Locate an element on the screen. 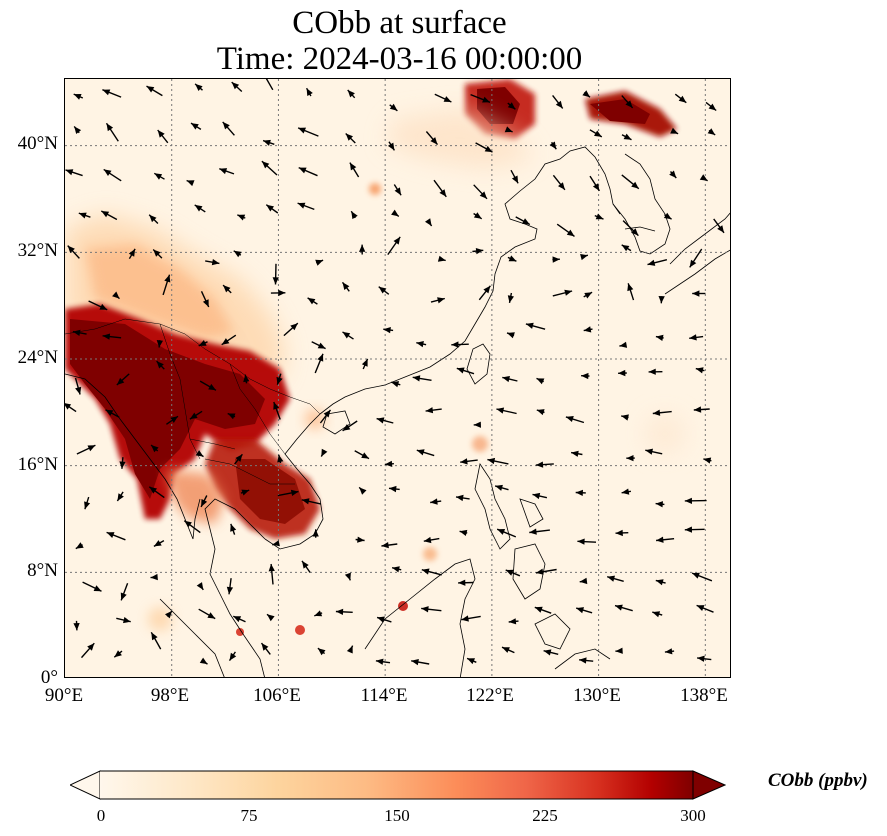  colorbar-tick-label: 150 is located at coordinates (397, 815).